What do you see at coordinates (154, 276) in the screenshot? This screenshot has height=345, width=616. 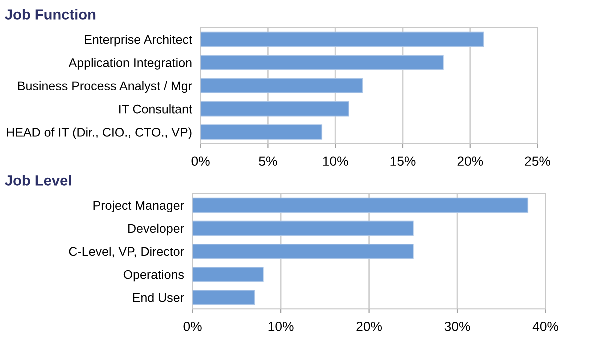 I see `y-tick-label: Operations` at bounding box center [154, 276].